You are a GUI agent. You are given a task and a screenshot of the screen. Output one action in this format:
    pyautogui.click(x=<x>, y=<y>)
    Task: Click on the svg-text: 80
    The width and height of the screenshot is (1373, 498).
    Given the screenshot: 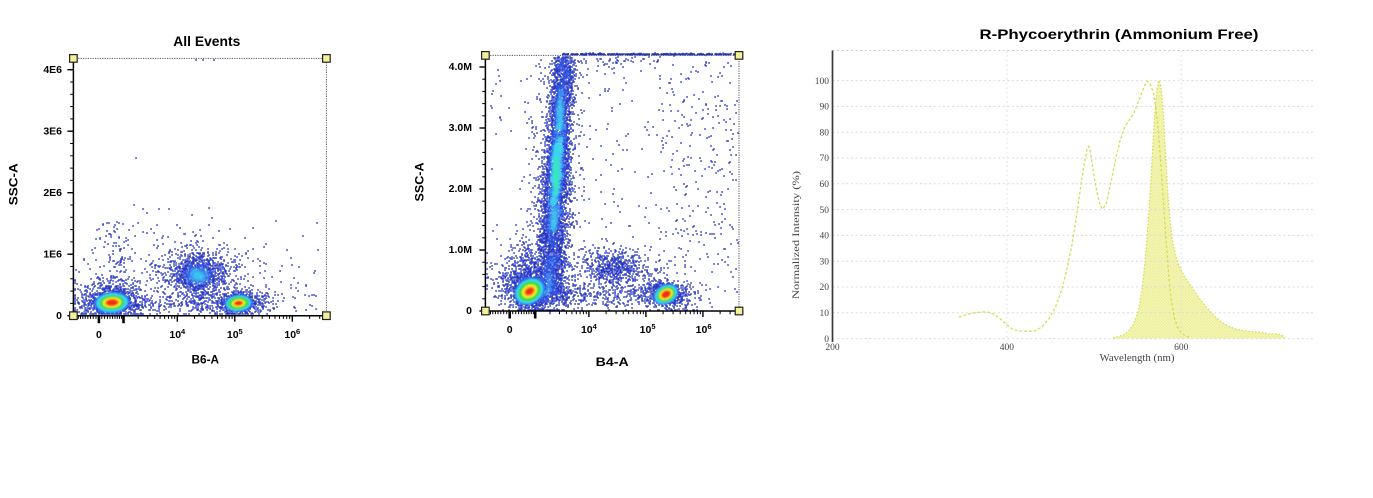 What is the action you would take?
    pyautogui.click(x=825, y=133)
    